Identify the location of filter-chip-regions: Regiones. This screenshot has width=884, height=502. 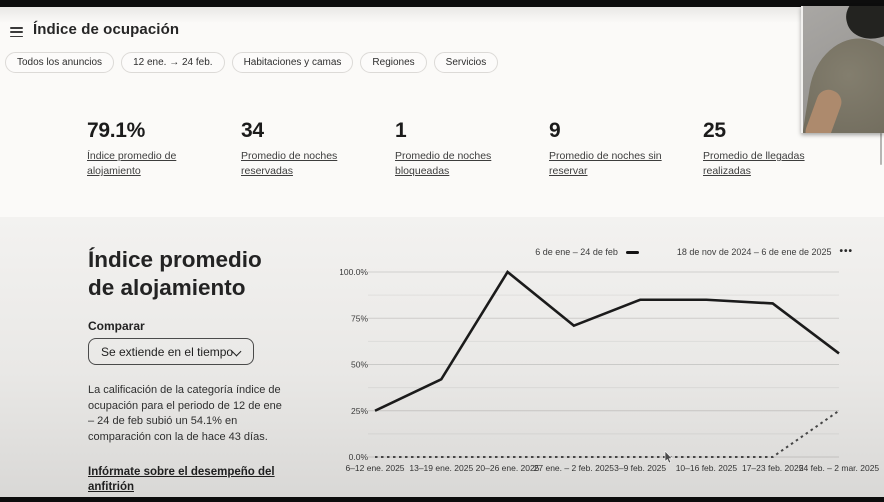
(393, 62).